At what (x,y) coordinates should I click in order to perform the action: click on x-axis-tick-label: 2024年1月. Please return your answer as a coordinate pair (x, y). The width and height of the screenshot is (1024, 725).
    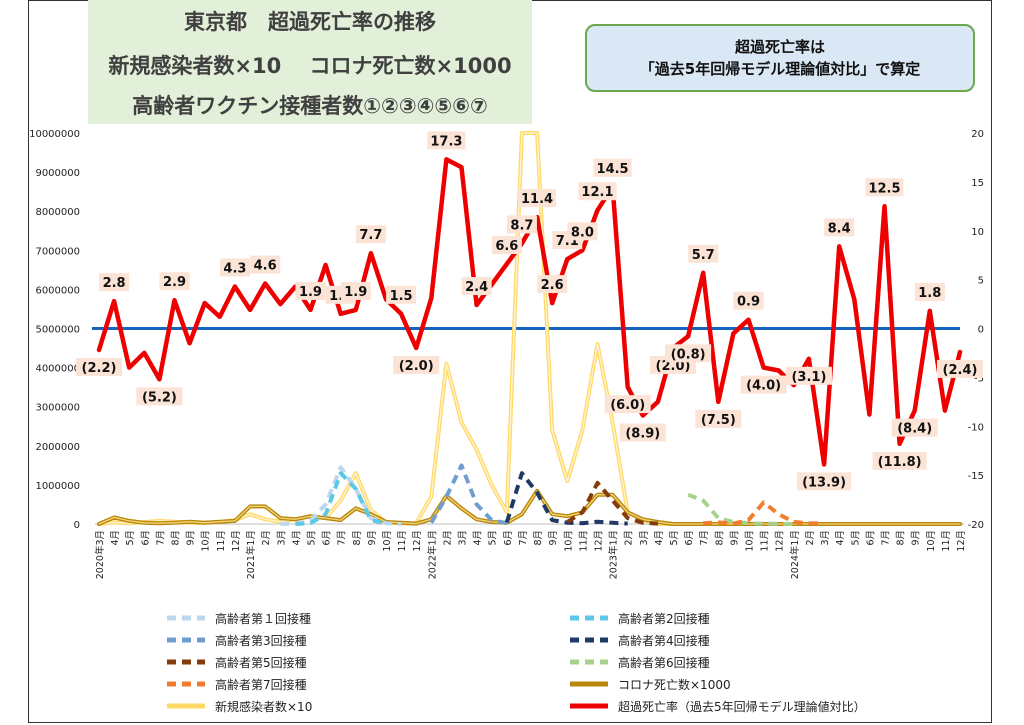
    Looking at the image, I should click on (795, 554).